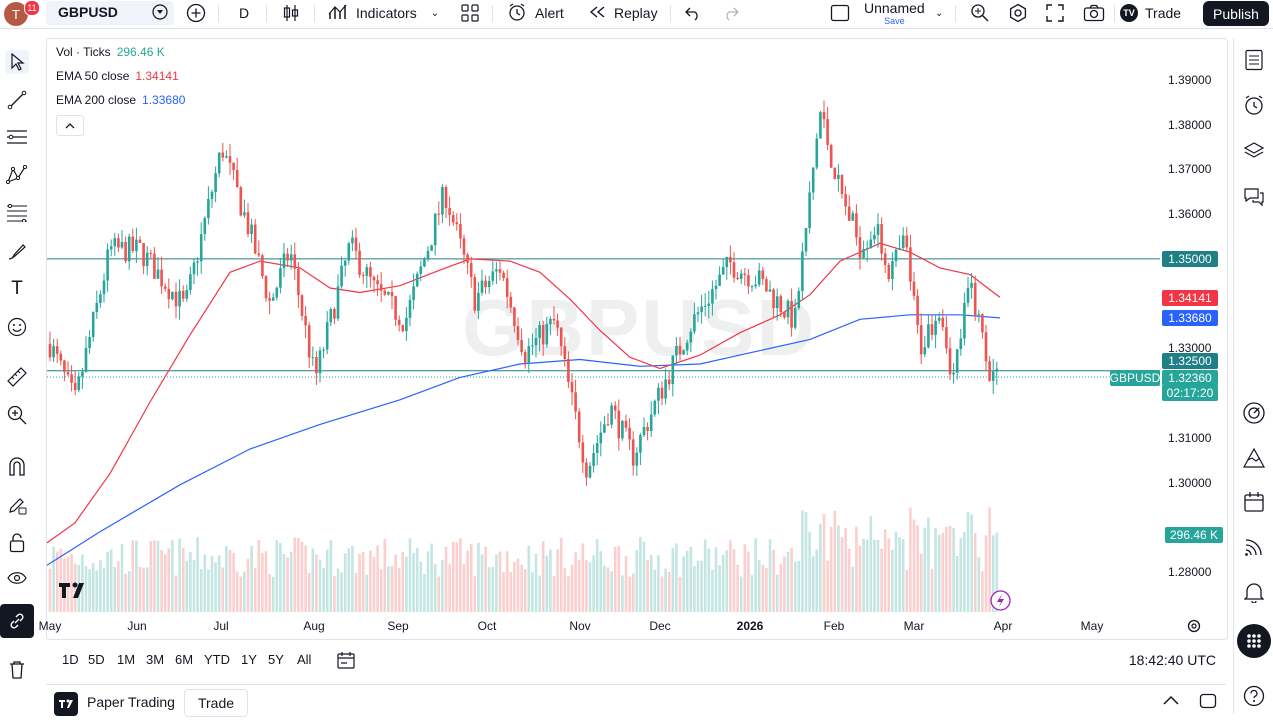  What do you see at coordinates (1055, 13) in the screenshot?
I see `fullscreen-icon` at bounding box center [1055, 13].